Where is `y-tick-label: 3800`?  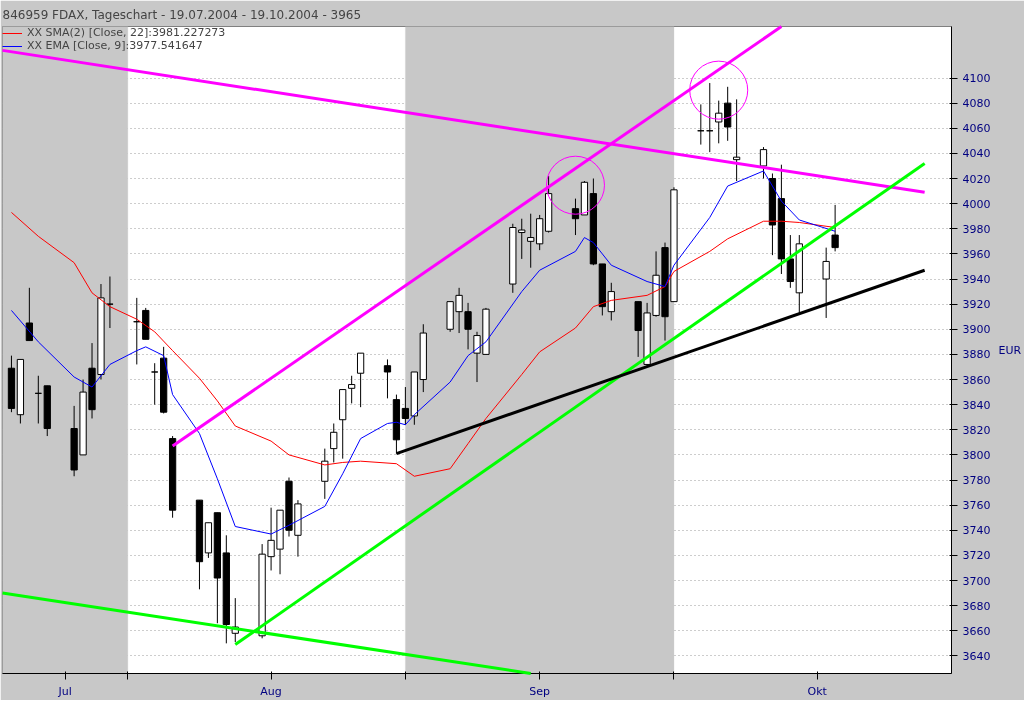 y-tick-label: 3800 is located at coordinates (976, 455).